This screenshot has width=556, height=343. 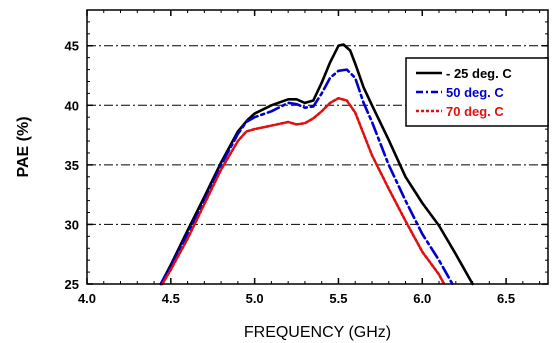 I want to click on legend-label-2: 50 deg. C, so click(x=475, y=92).